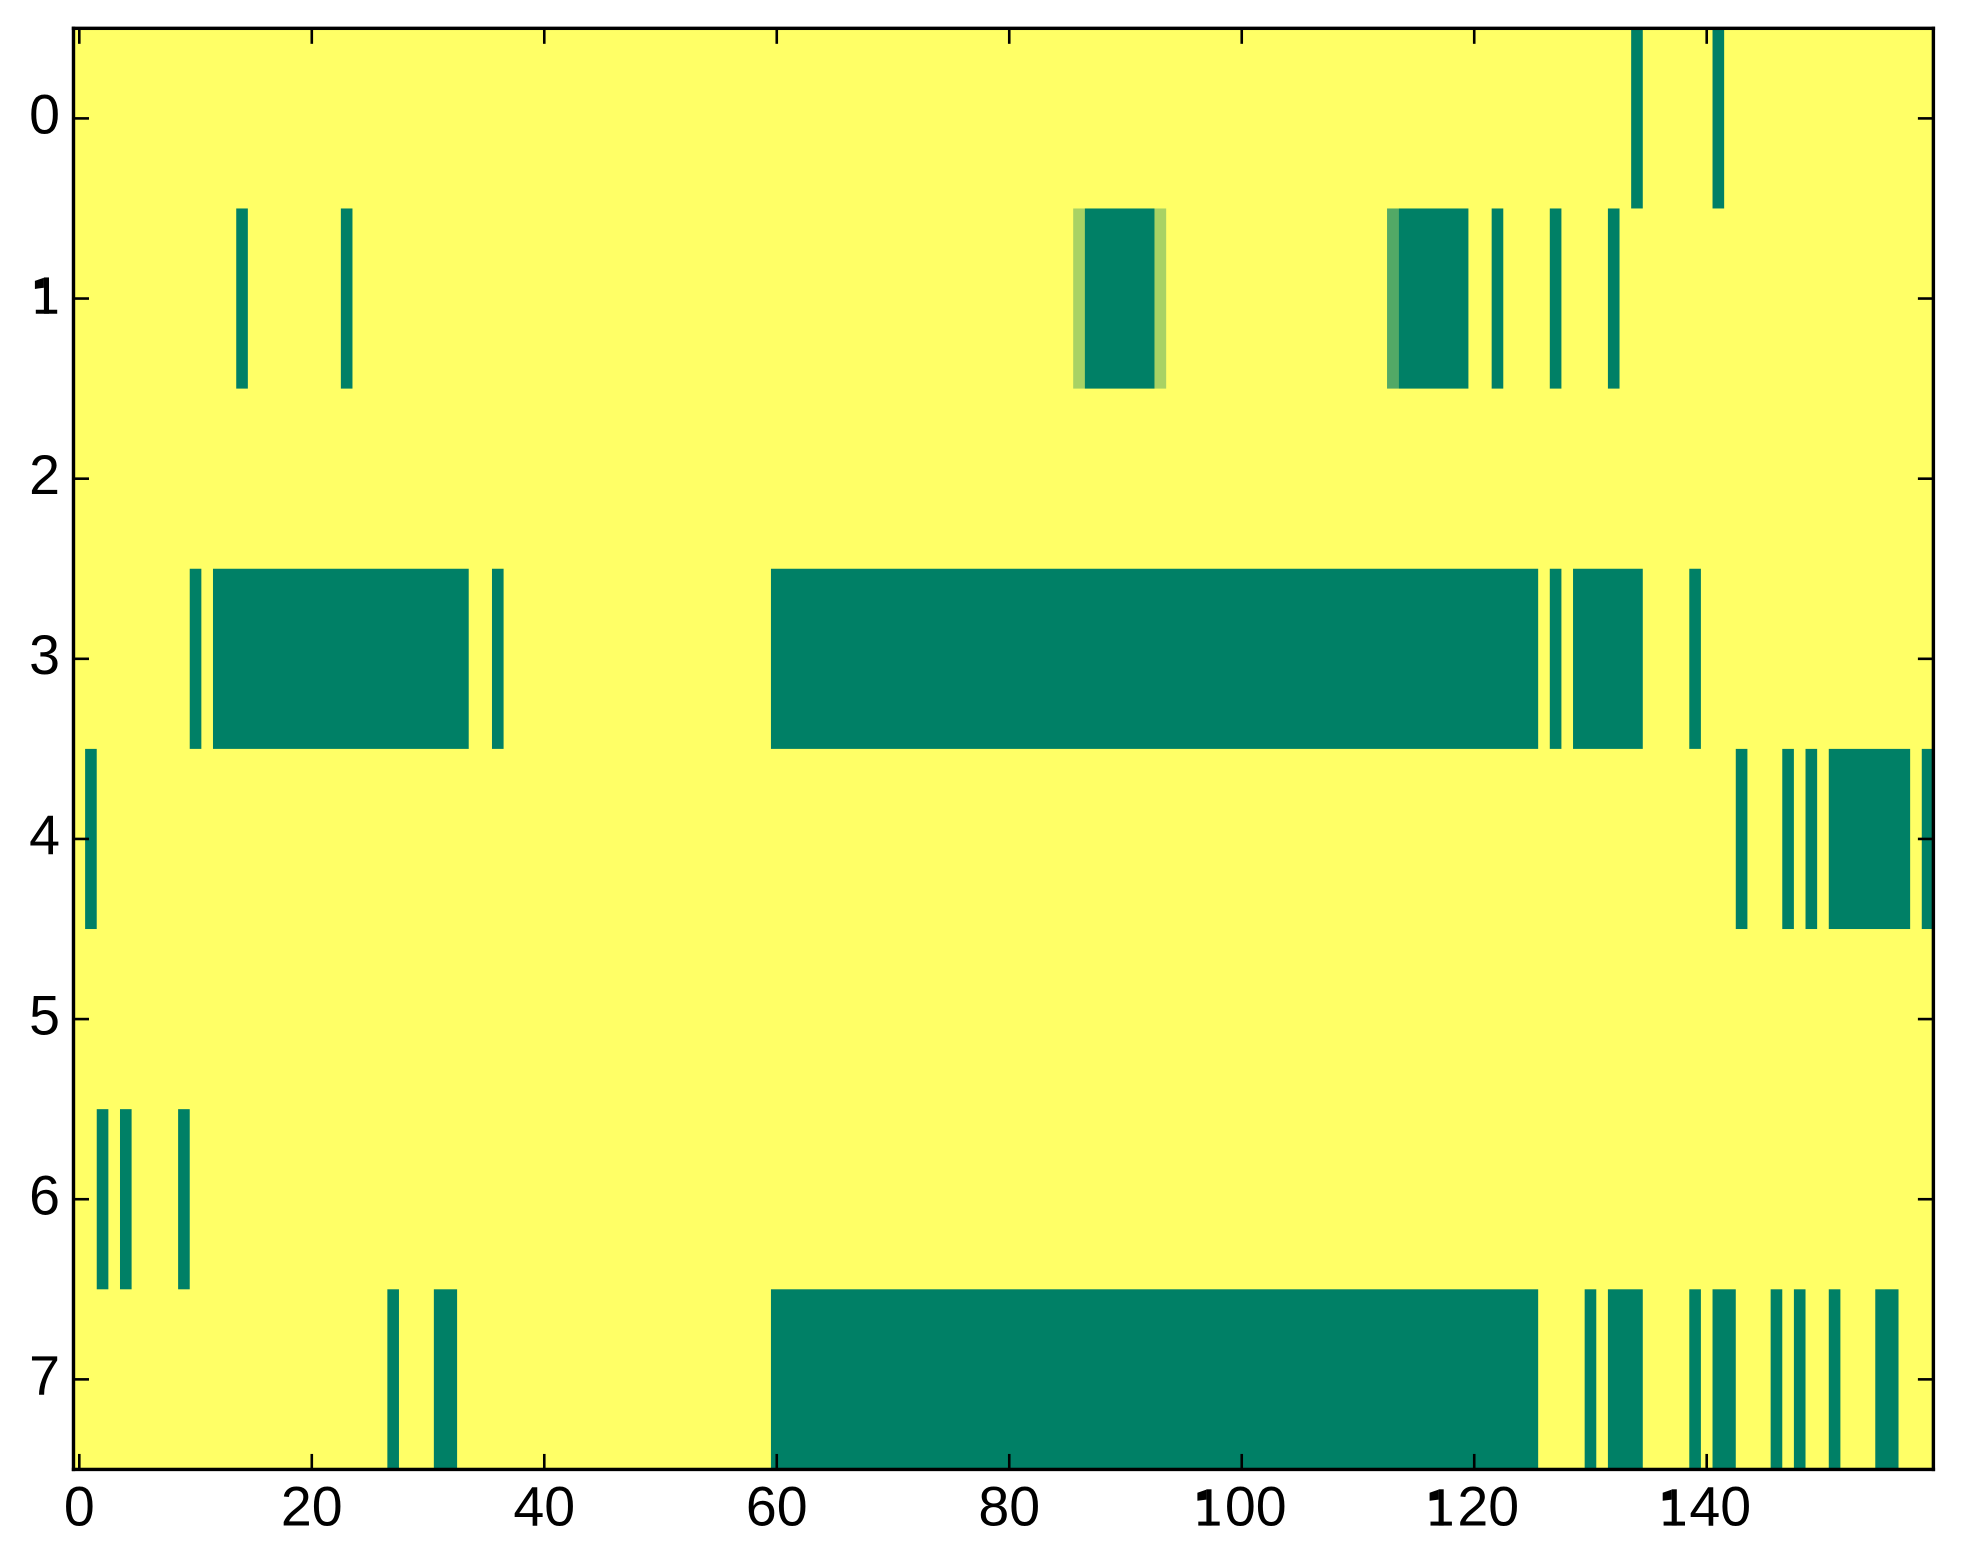 Image resolution: width=1963 pixels, height=1564 pixels. I want to click on svg-text: 4, so click(44, 835).